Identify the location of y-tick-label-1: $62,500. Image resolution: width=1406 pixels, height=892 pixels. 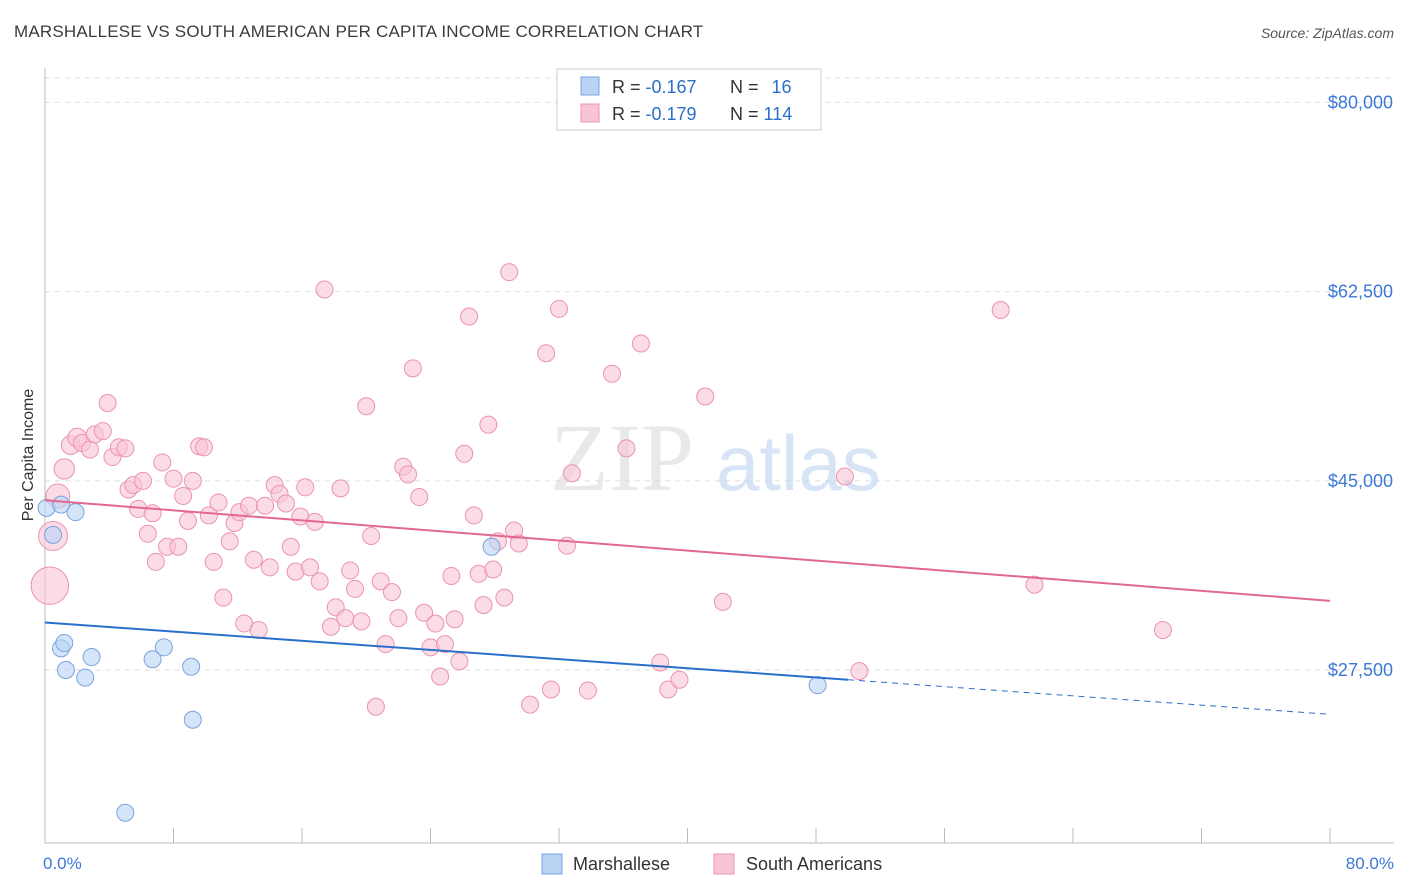
(1360, 292).